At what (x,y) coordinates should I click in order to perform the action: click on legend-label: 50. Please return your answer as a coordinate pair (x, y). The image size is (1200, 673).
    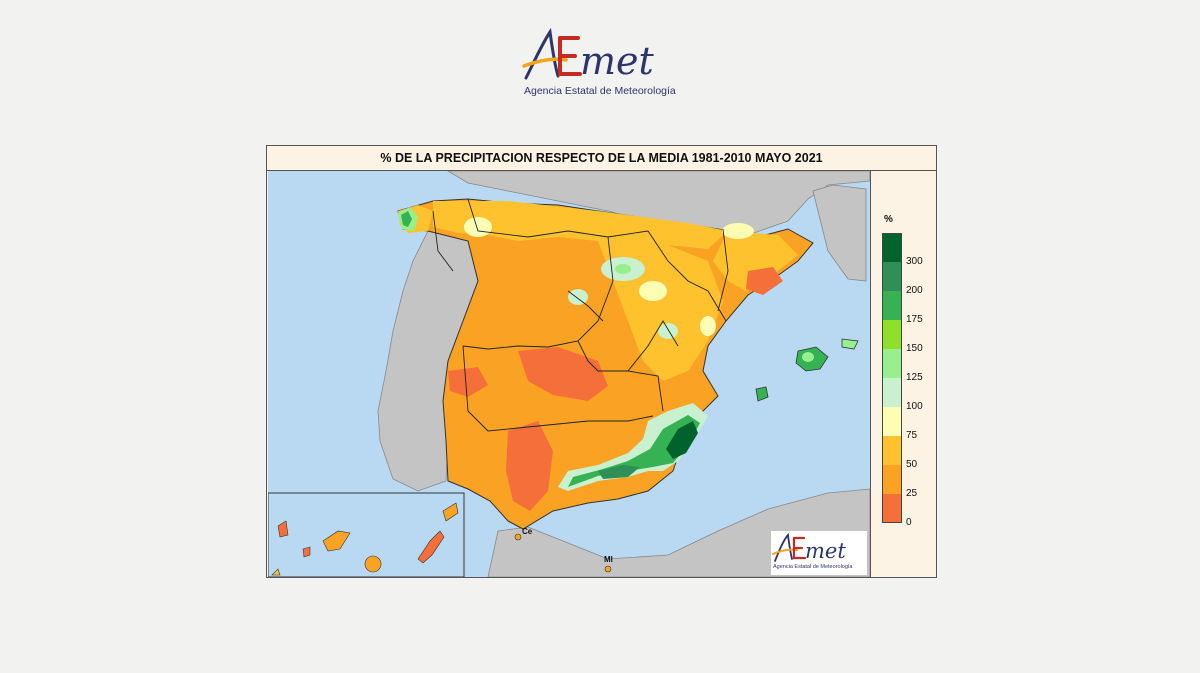
    Looking at the image, I should click on (912, 464).